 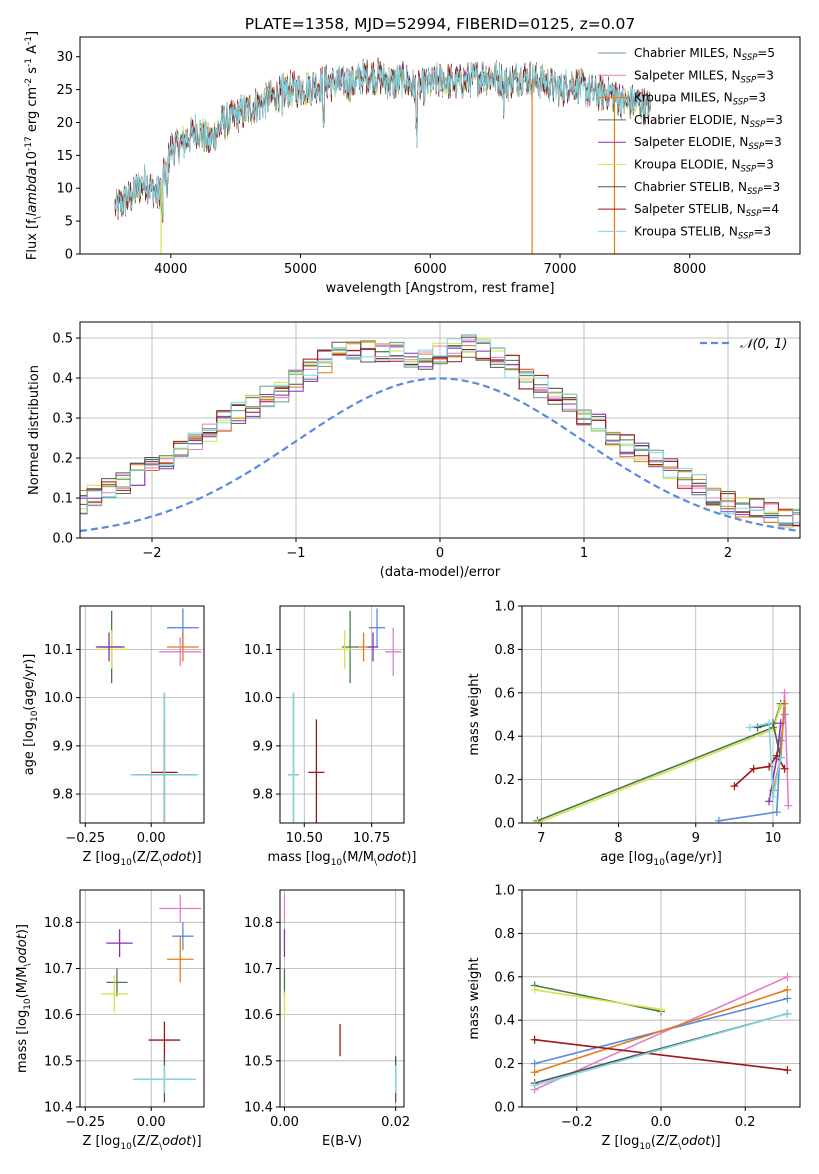 I want to click on y-axis-label: mass [log10​(M/M\​odot)], so click(x=24, y=998).